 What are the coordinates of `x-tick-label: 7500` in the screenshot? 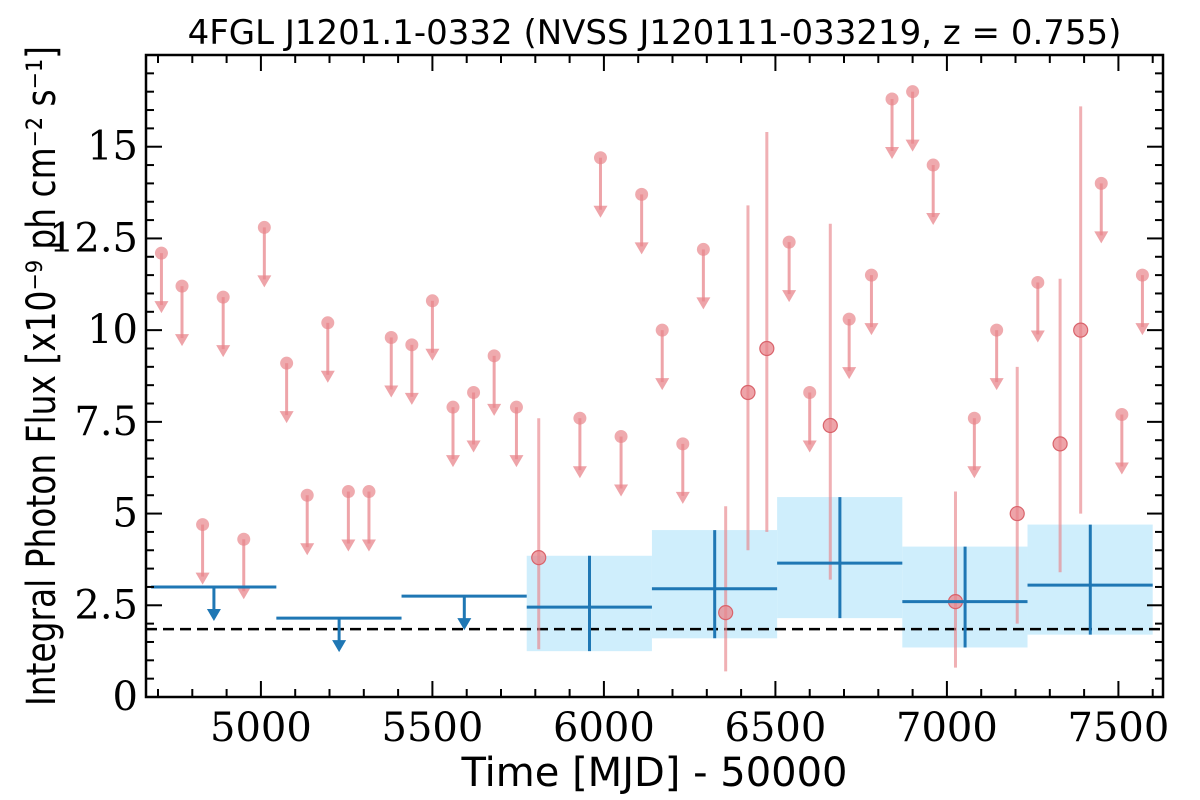 It's located at (1119, 728).